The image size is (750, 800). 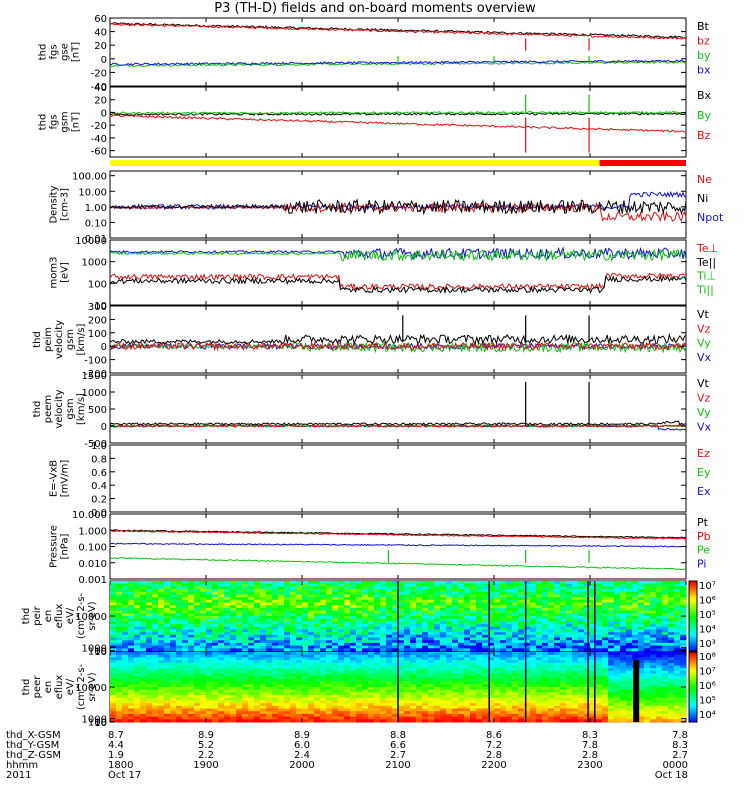 What do you see at coordinates (43, 52) in the screenshot?
I see `fgs_gse-ylabel: thd` at bounding box center [43, 52].